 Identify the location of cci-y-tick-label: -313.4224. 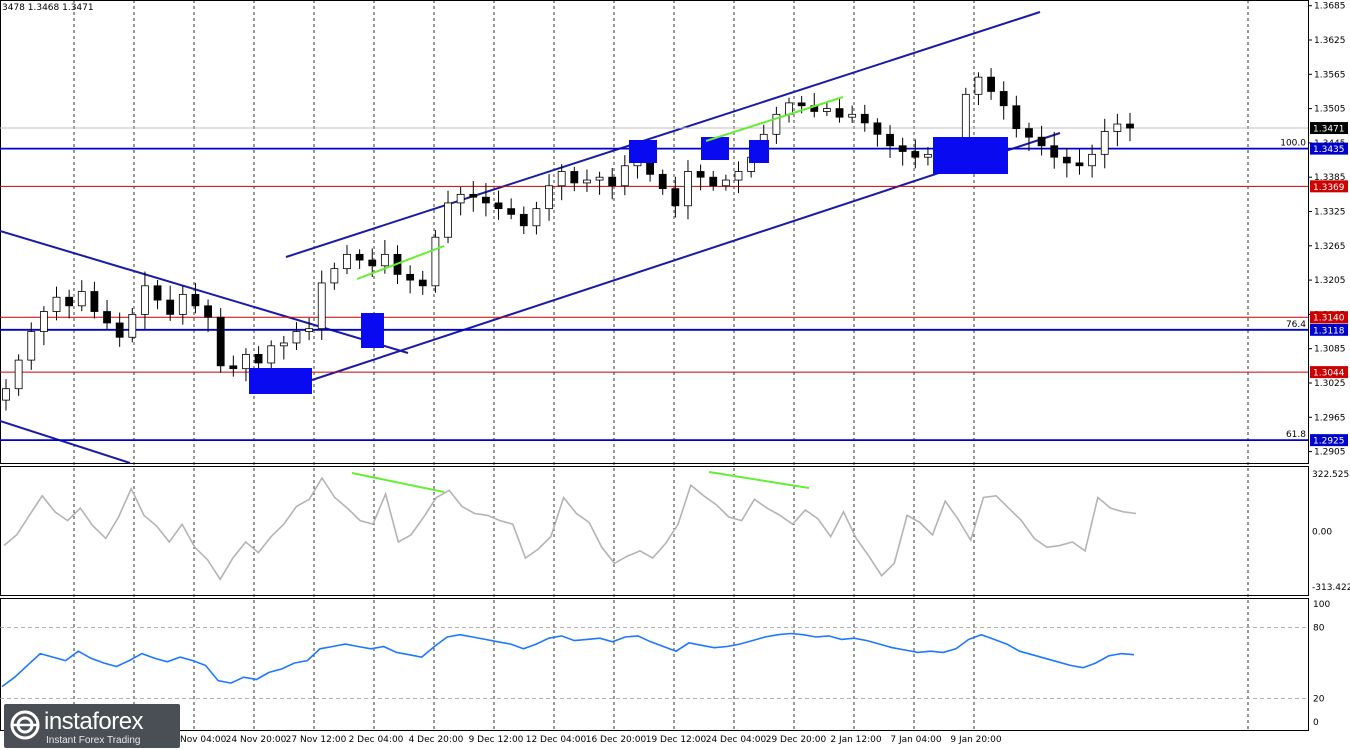
(1331, 588).